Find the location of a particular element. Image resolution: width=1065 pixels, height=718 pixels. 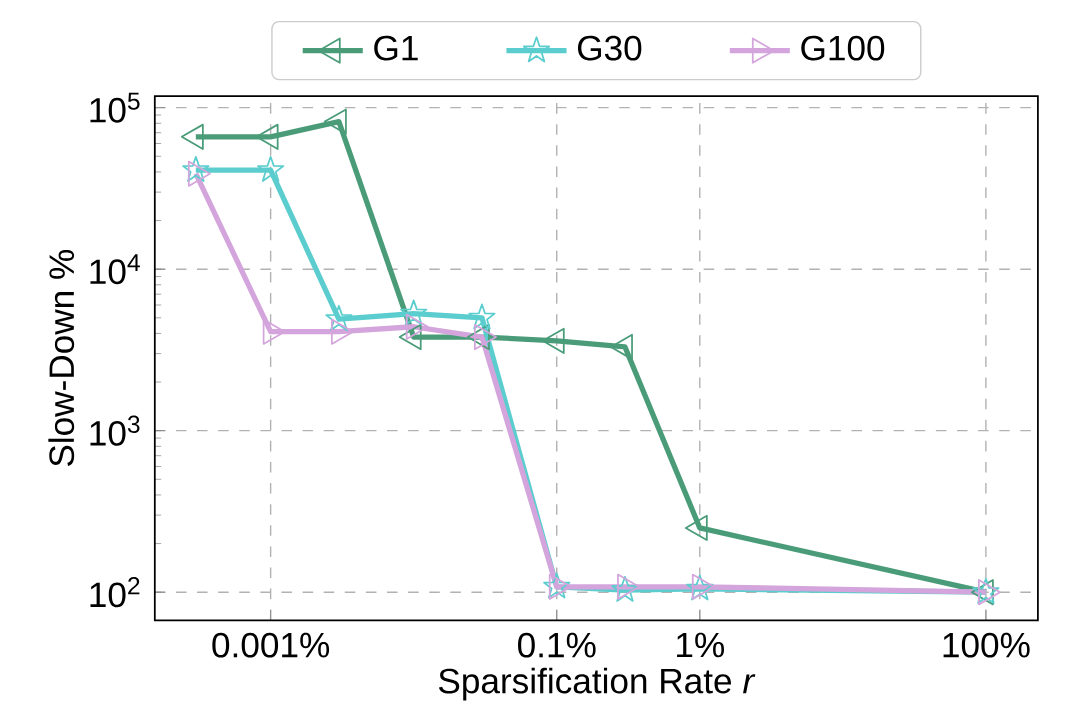

legend-label: G30 is located at coordinates (609, 48).